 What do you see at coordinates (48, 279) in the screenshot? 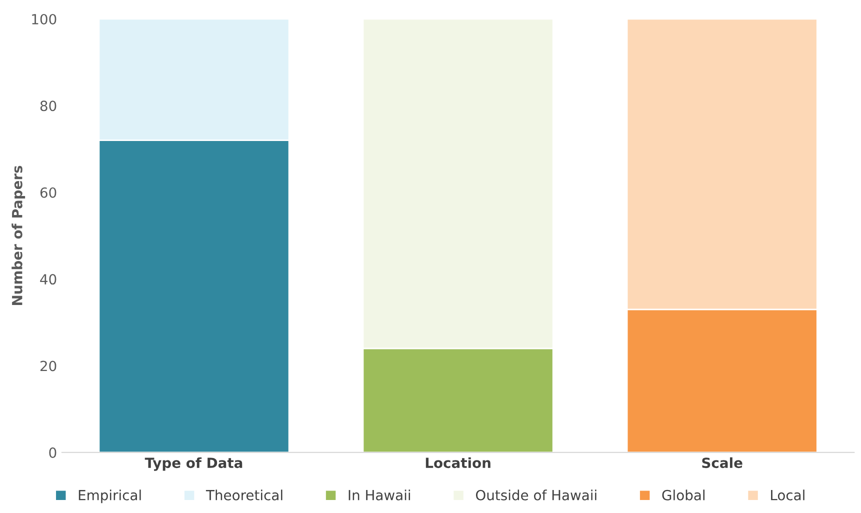
I see `y-tick-label: 40` at bounding box center [48, 279].